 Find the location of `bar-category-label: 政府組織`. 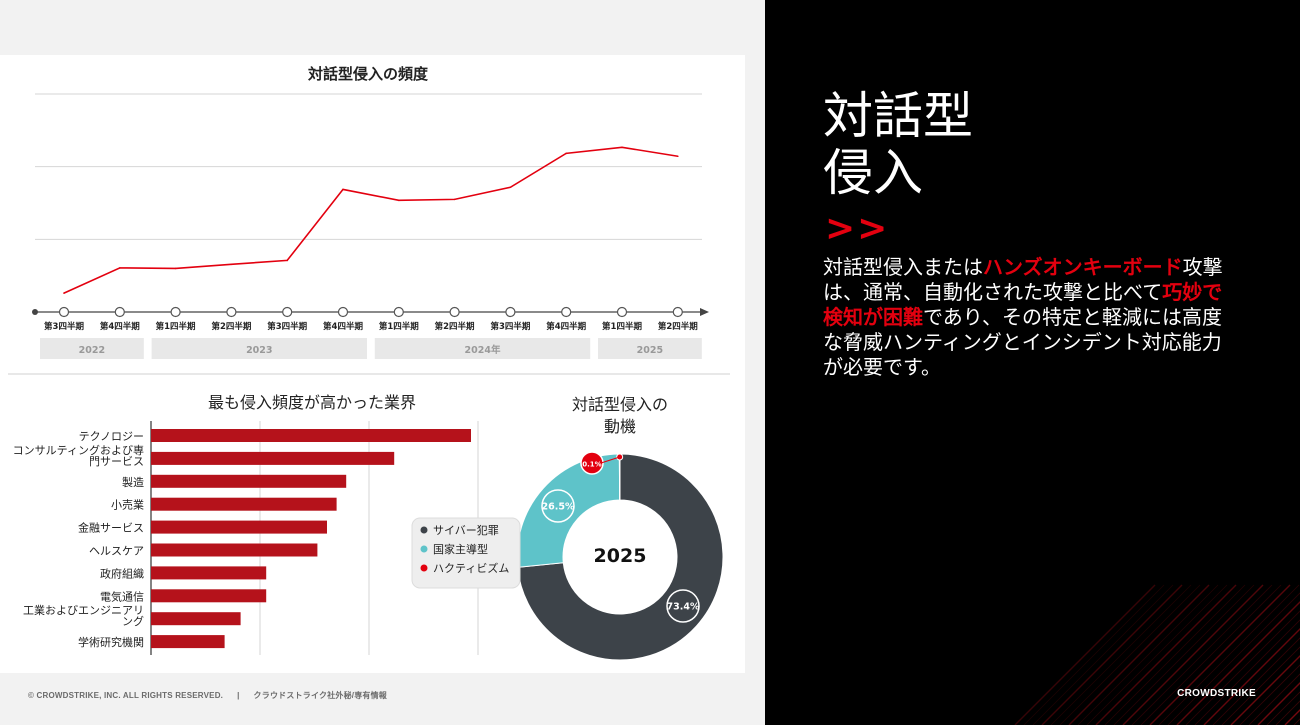

bar-category-label: 政府組織 is located at coordinates (122, 573).